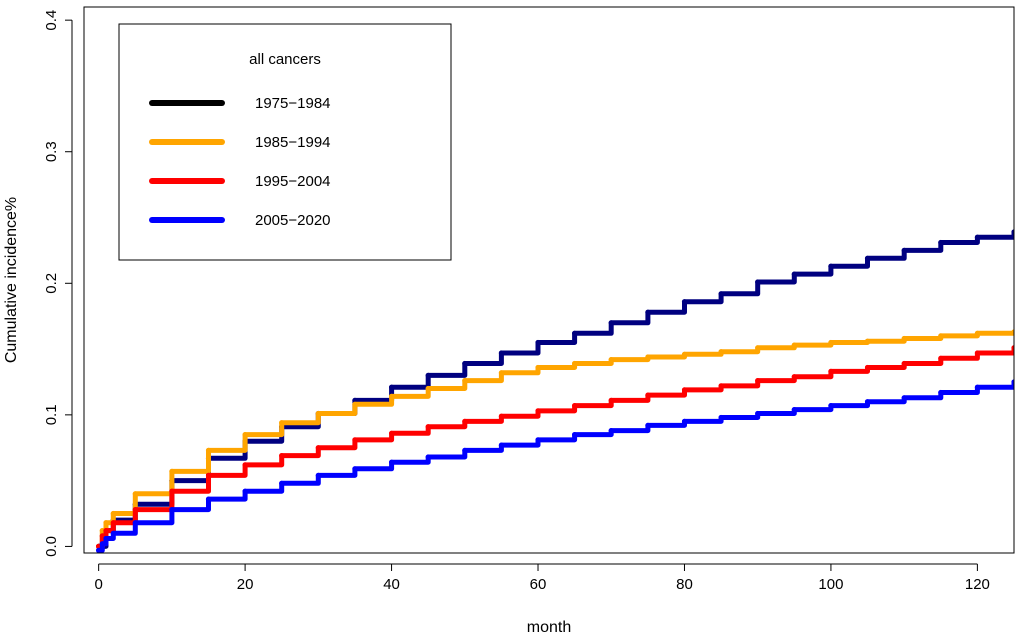  Describe the element at coordinates (11, 280) in the screenshot. I see `y-axis-label: Cumulative incidence%` at that location.